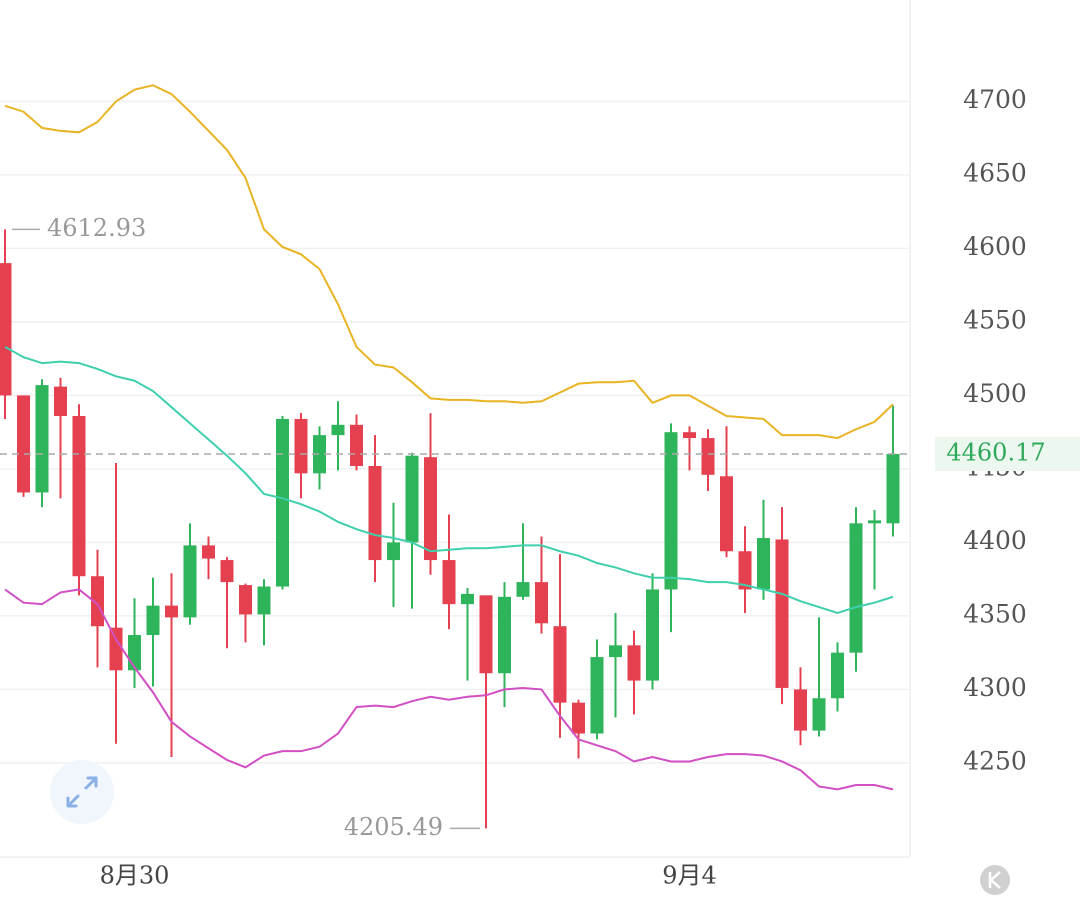 The width and height of the screenshot is (1080, 901). I want to click on y-tick-label: 4650, so click(995, 172).